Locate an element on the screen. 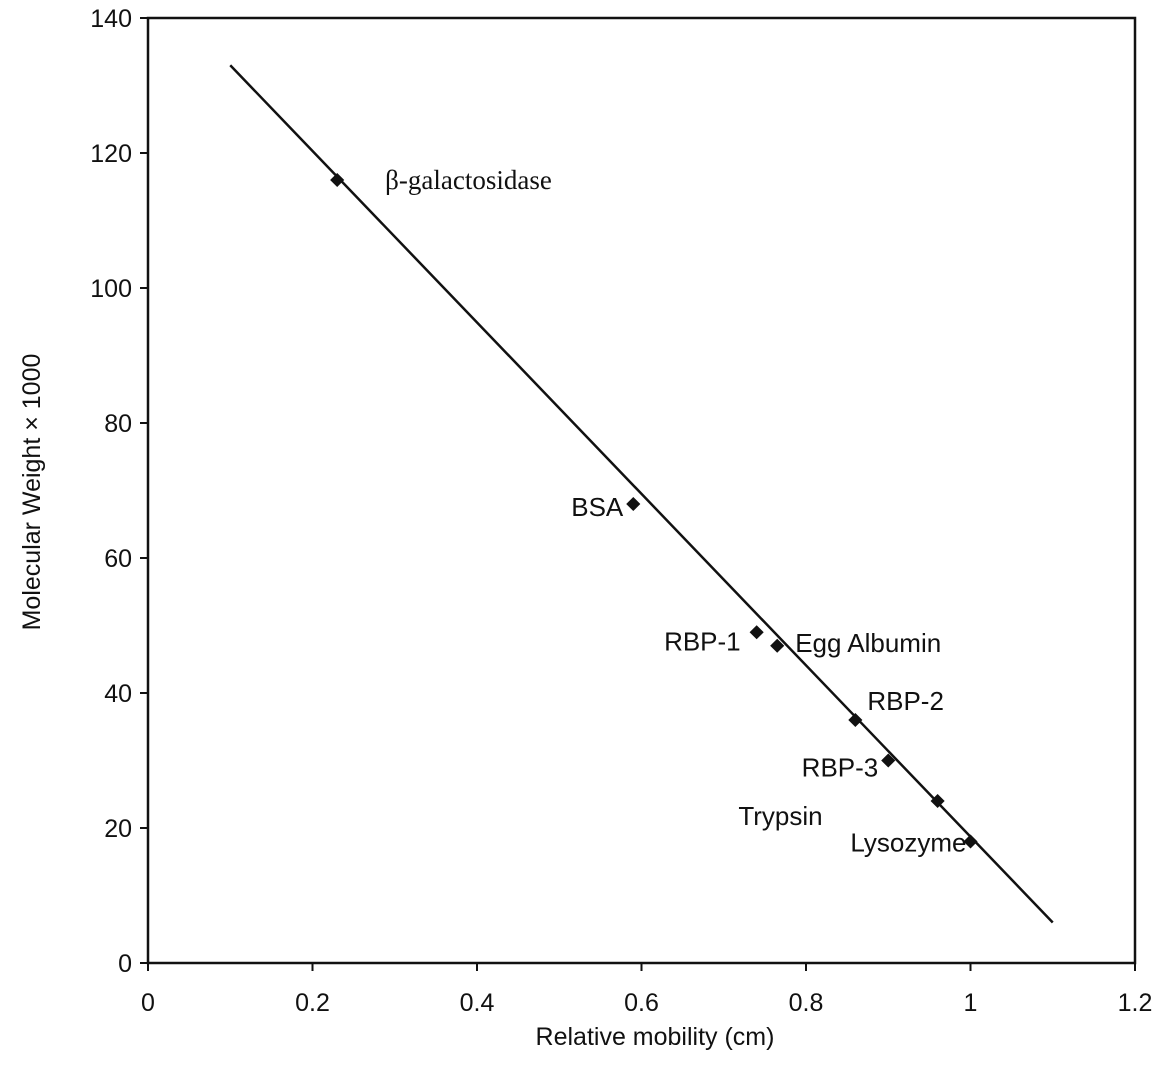  data-point-label: BSA is located at coordinates (597, 507).